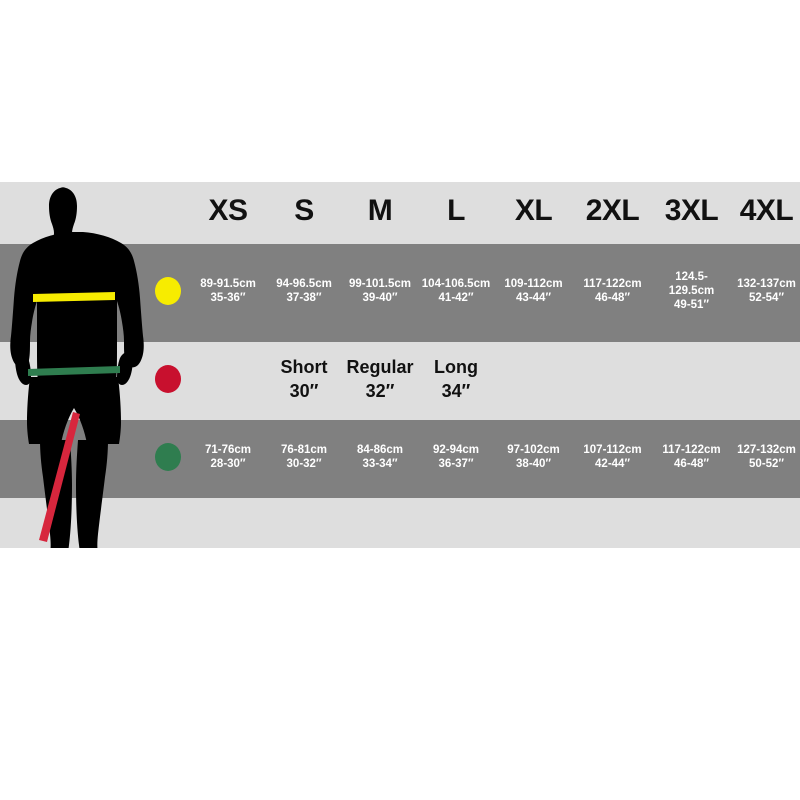  What do you see at coordinates (228, 283) in the screenshot?
I see `chest-cm-xs: 89-91.5cm` at bounding box center [228, 283].